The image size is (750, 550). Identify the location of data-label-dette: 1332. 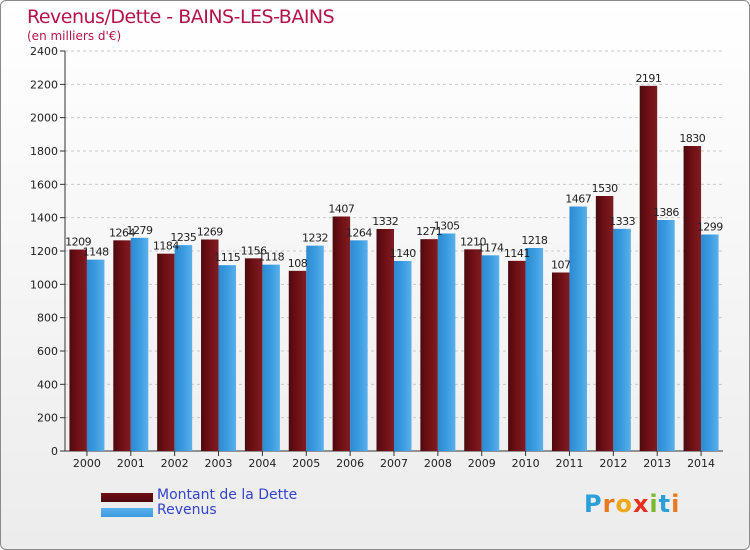
(385, 221).